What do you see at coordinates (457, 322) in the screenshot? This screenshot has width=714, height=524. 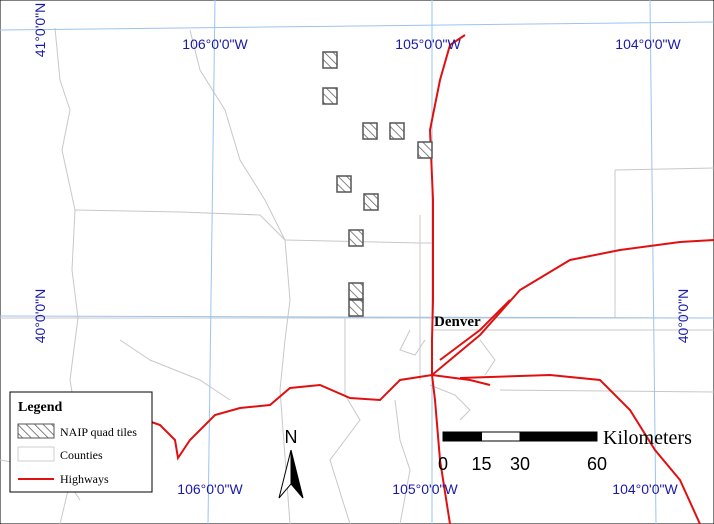 I see `place-label: Denver` at bounding box center [457, 322].